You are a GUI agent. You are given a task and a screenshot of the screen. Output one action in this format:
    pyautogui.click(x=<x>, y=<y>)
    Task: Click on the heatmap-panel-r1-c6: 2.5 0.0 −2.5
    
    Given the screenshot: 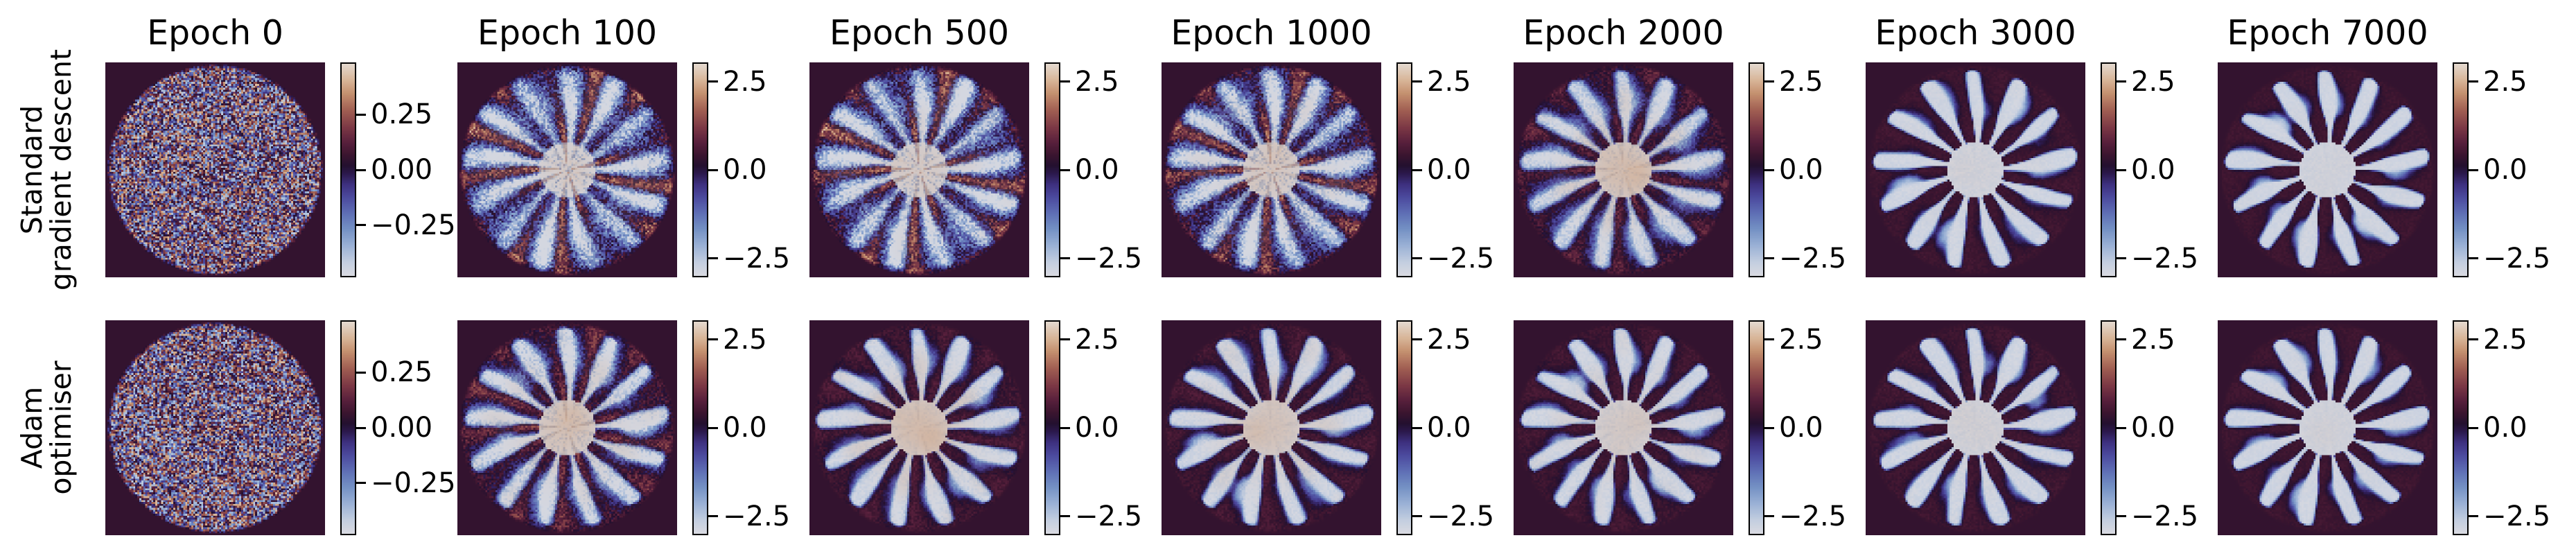 What is the action you would take?
    pyautogui.click(x=2397, y=429)
    